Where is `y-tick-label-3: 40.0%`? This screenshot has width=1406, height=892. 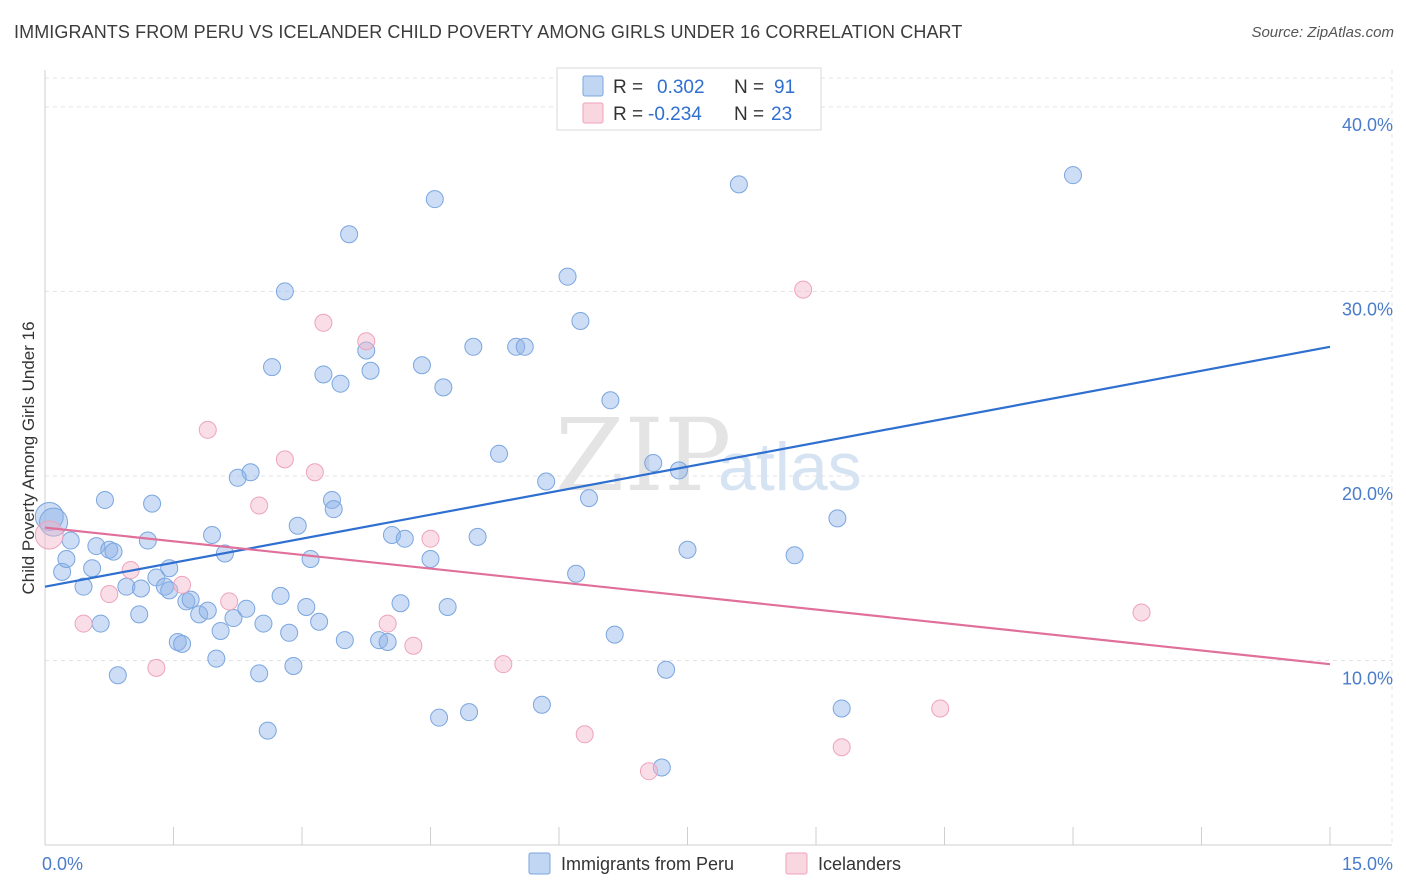 y-tick-label-3: 40.0% is located at coordinates (1367, 125).